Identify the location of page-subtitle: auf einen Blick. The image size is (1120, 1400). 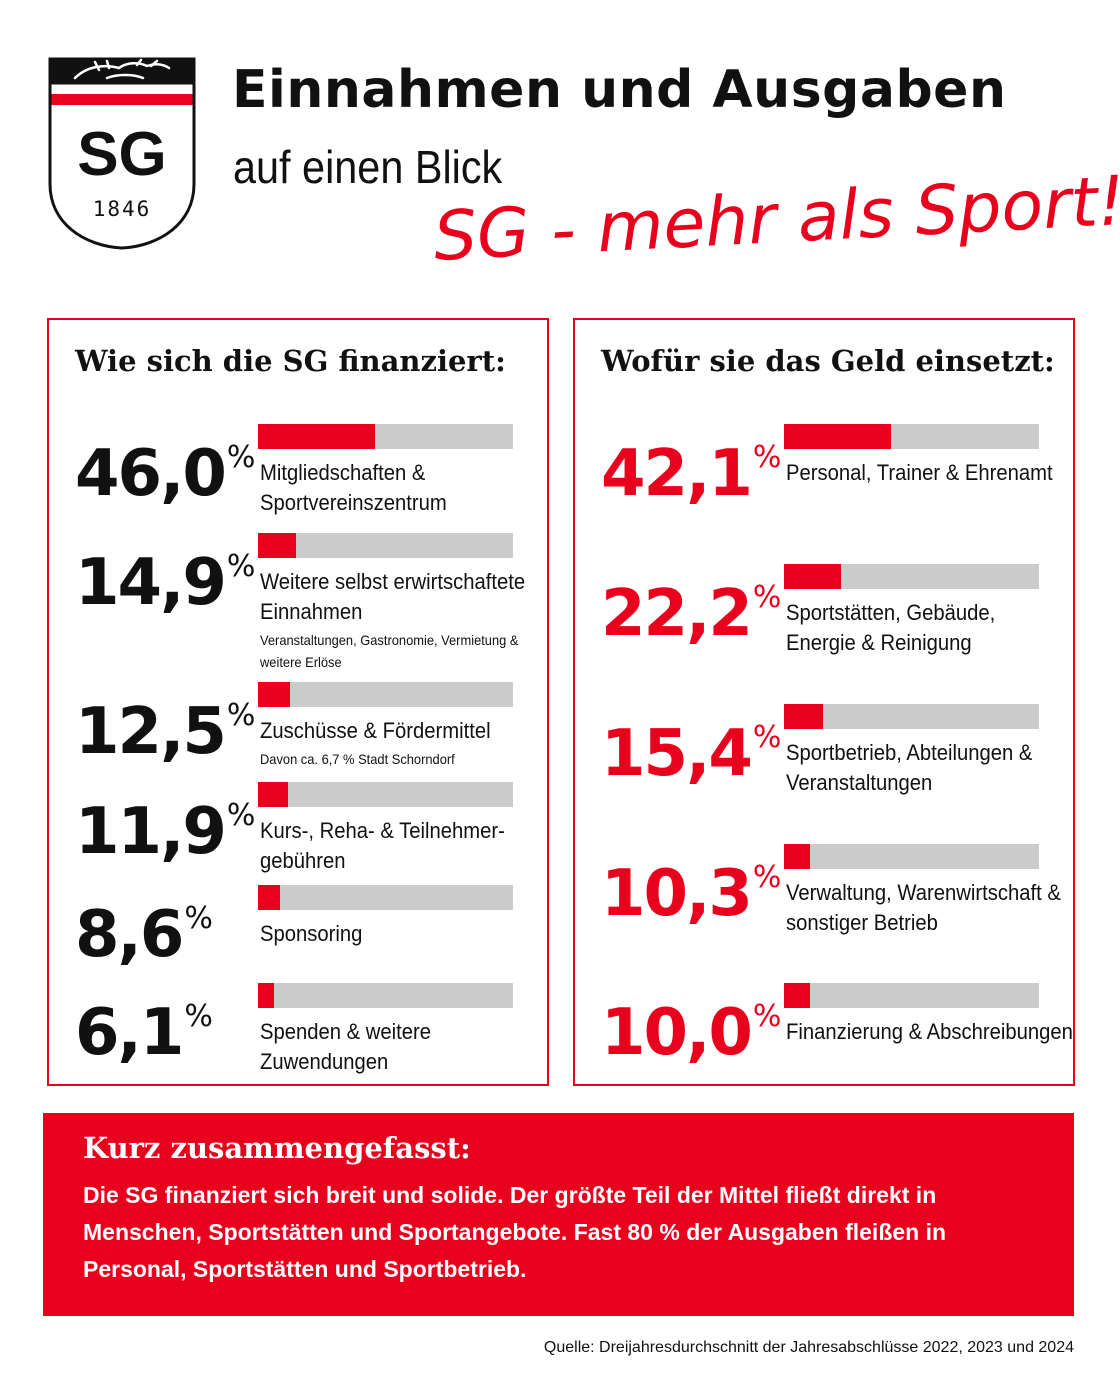
(368, 167).